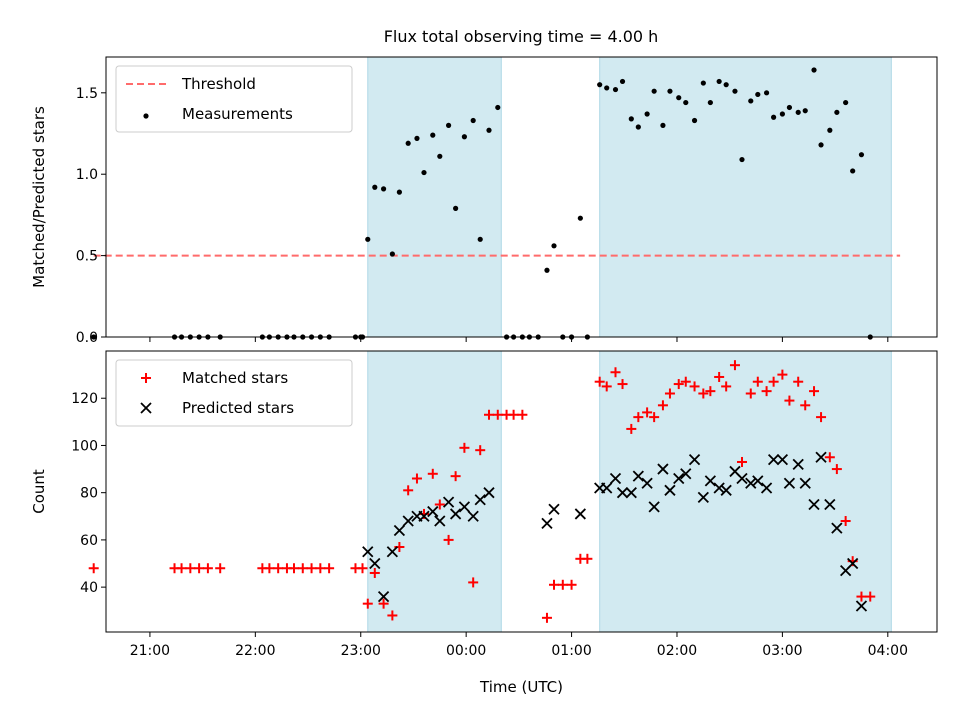 The width and height of the screenshot is (960, 720). What do you see at coordinates (235, 378) in the screenshot?
I see `legend-label: Matched stars` at bounding box center [235, 378].